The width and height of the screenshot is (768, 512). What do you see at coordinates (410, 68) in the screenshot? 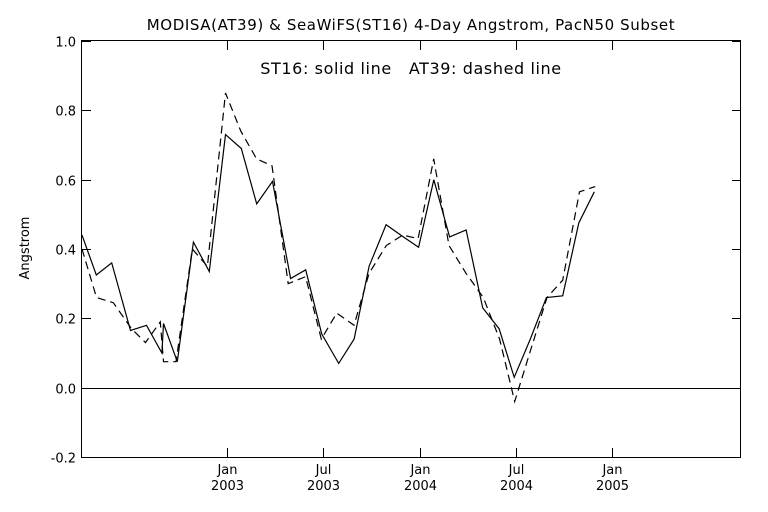
I see `line-style-annotation: ST16: solid line AT39: dashed line` at bounding box center [410, 68].